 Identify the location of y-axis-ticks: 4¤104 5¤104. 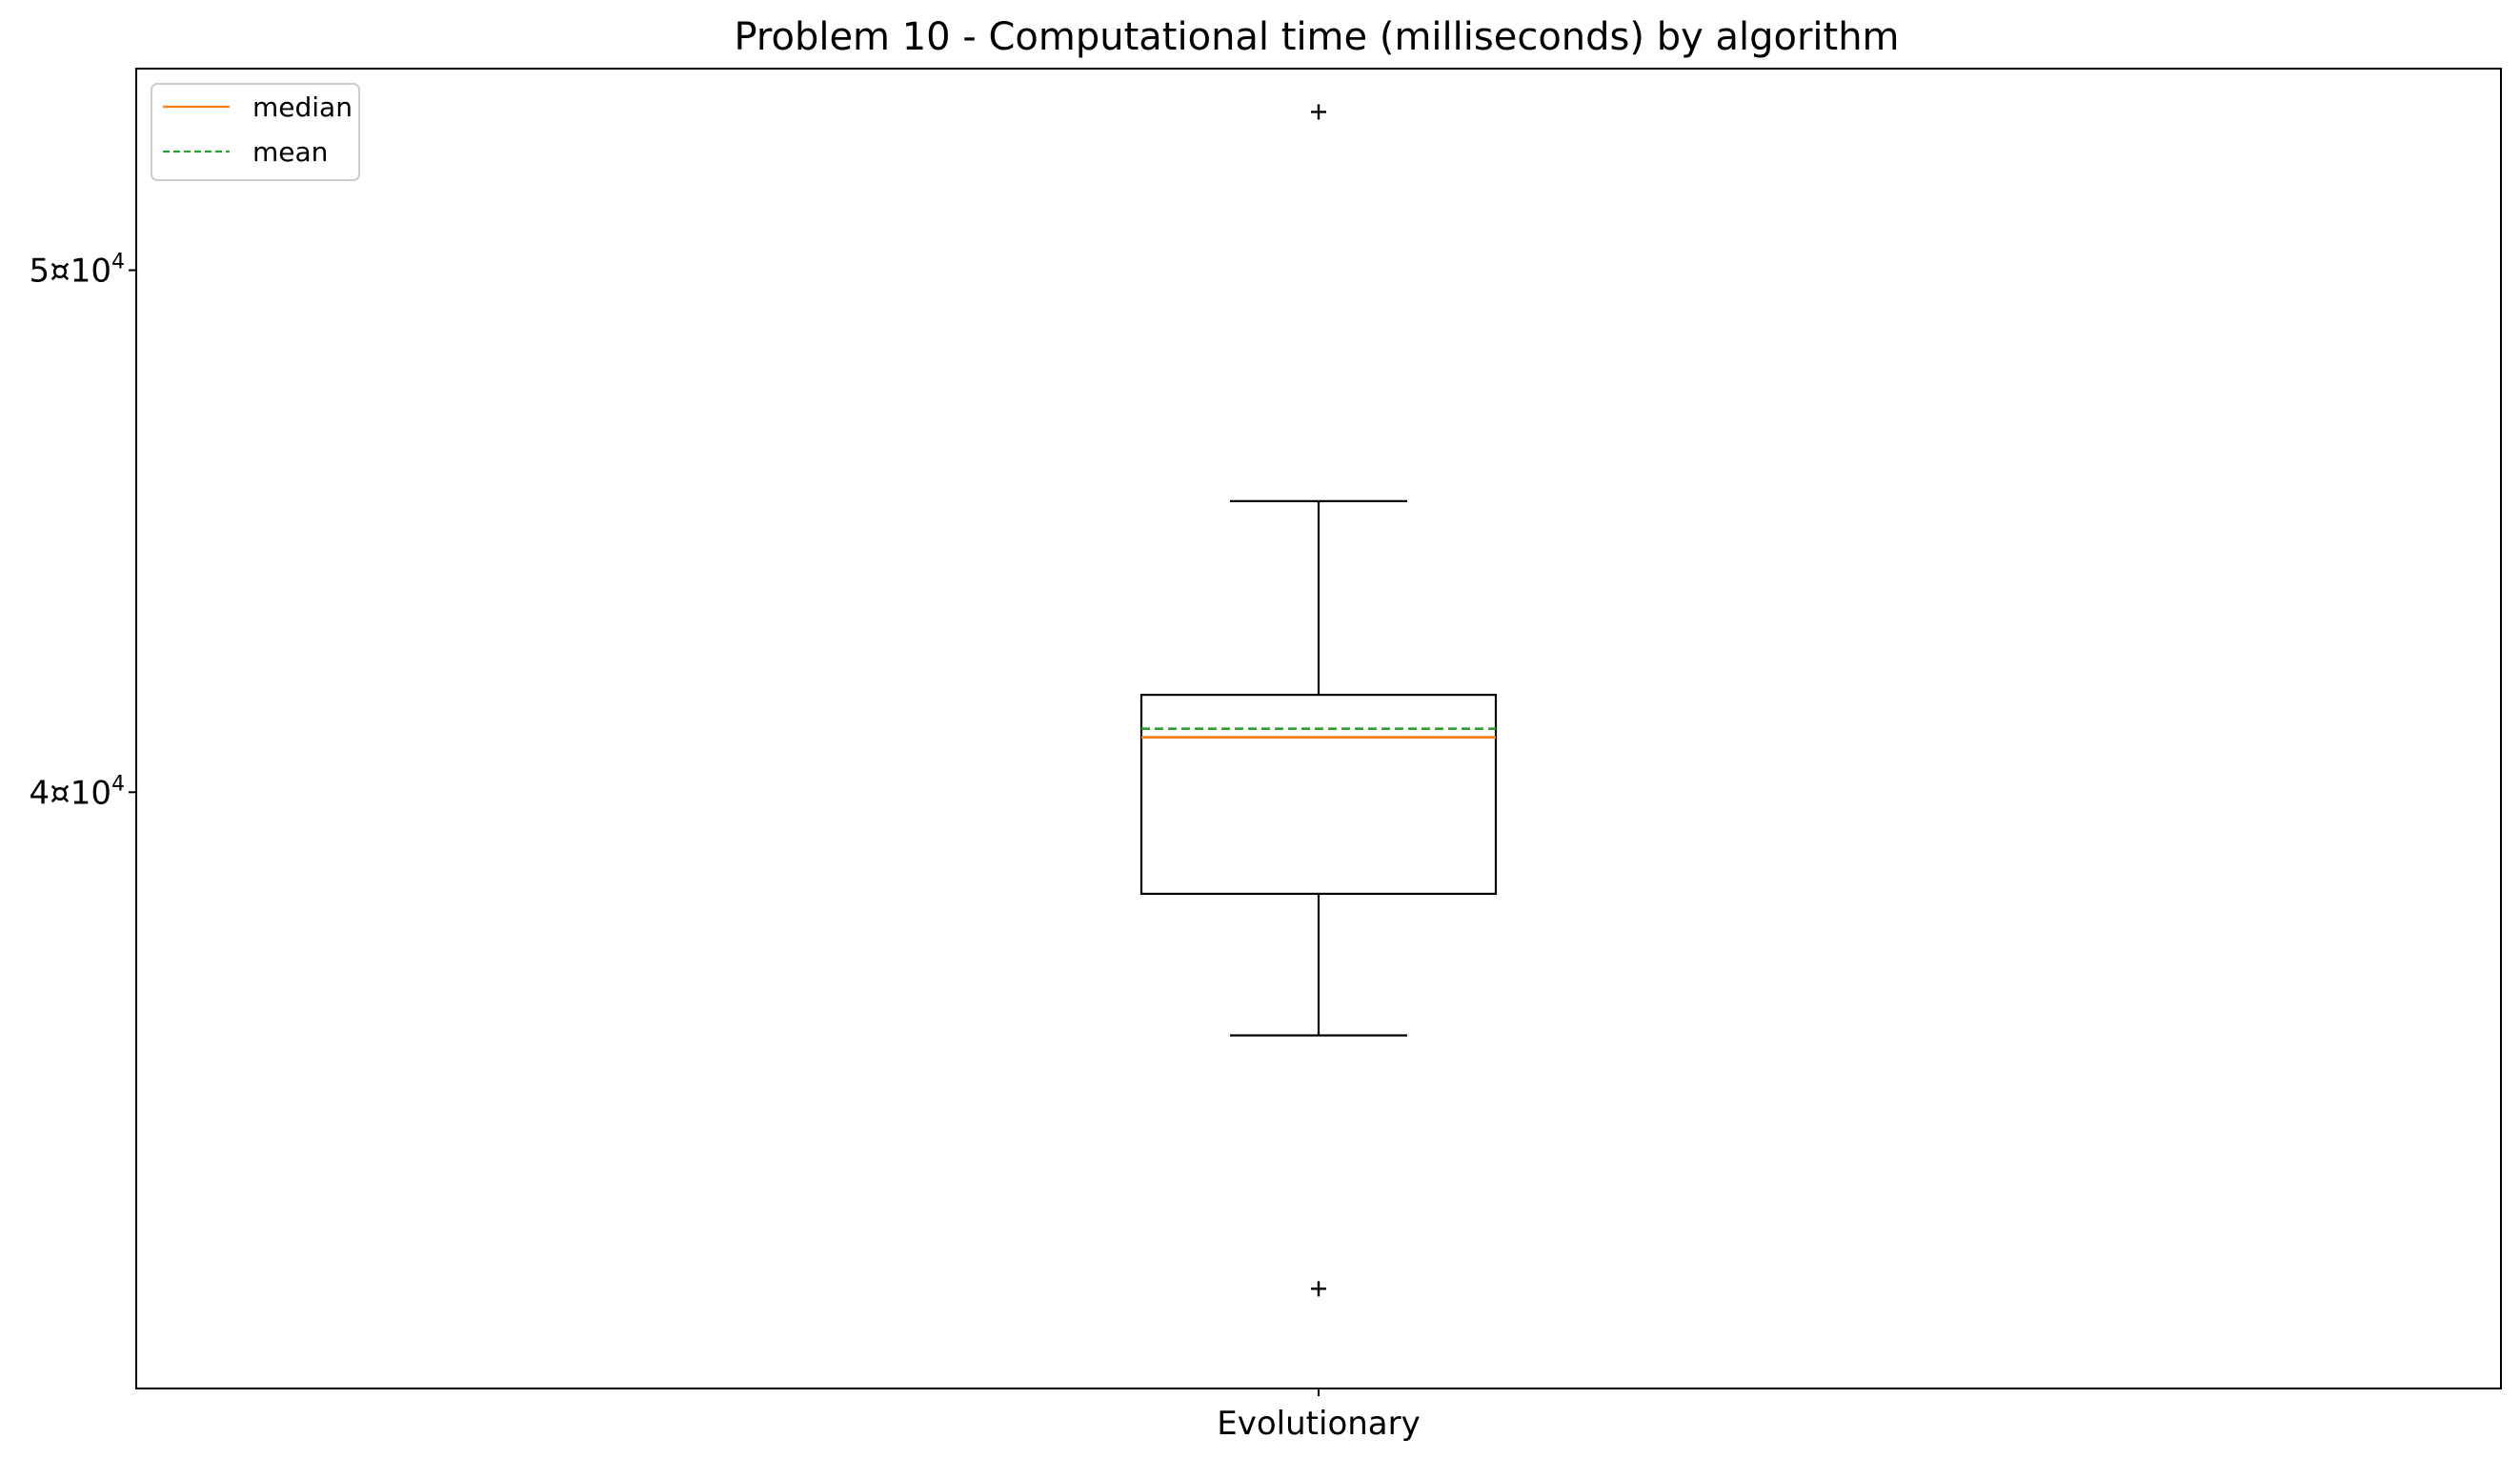
(82, 531).